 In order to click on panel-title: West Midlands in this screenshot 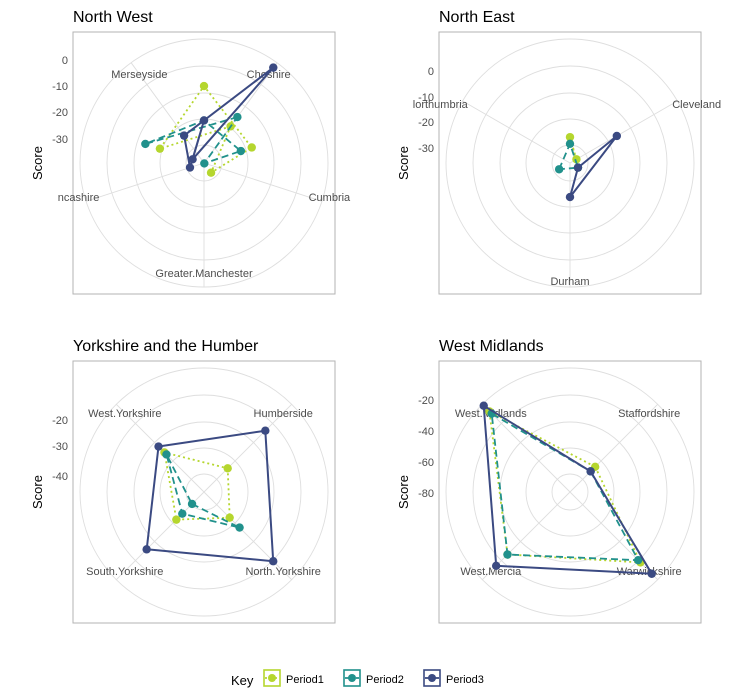, I will do `click(491, 346)`.